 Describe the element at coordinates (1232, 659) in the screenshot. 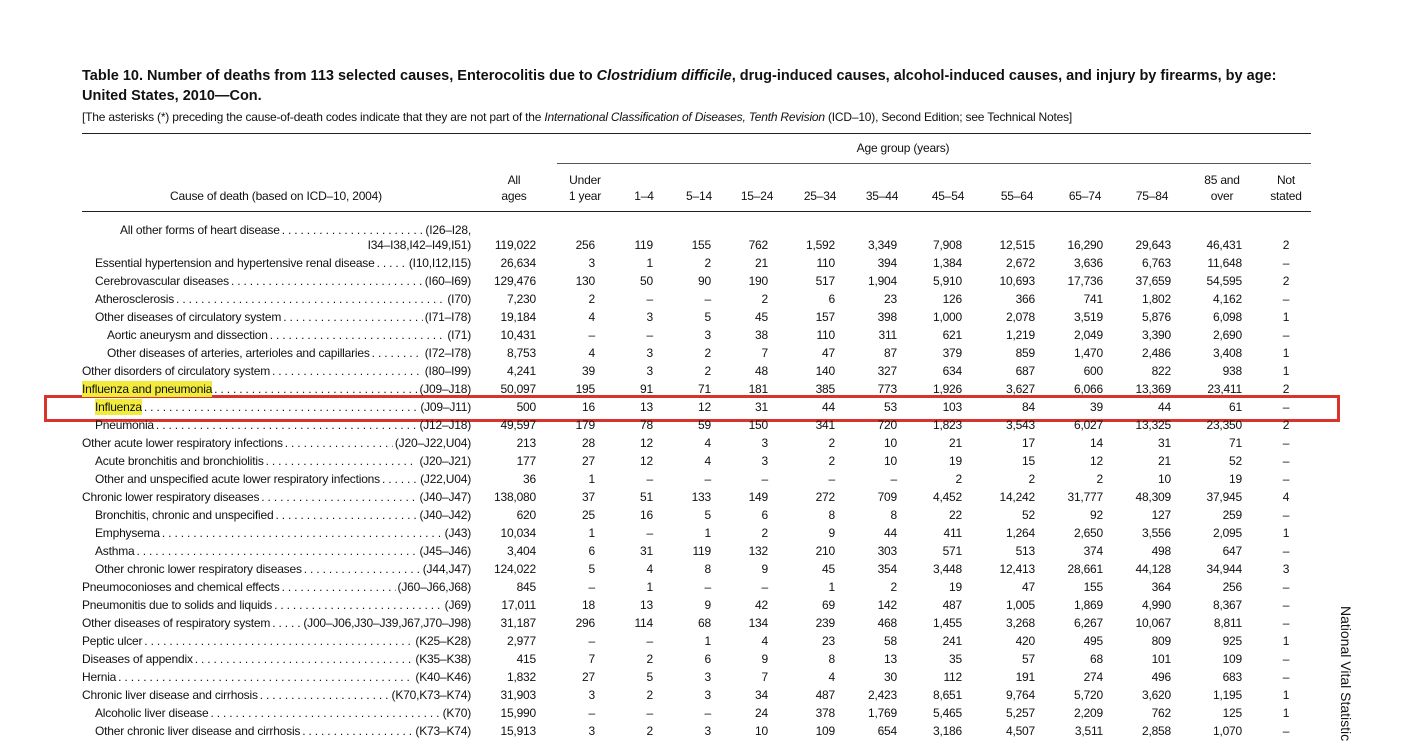

I see `cell-value: 109` at that location.